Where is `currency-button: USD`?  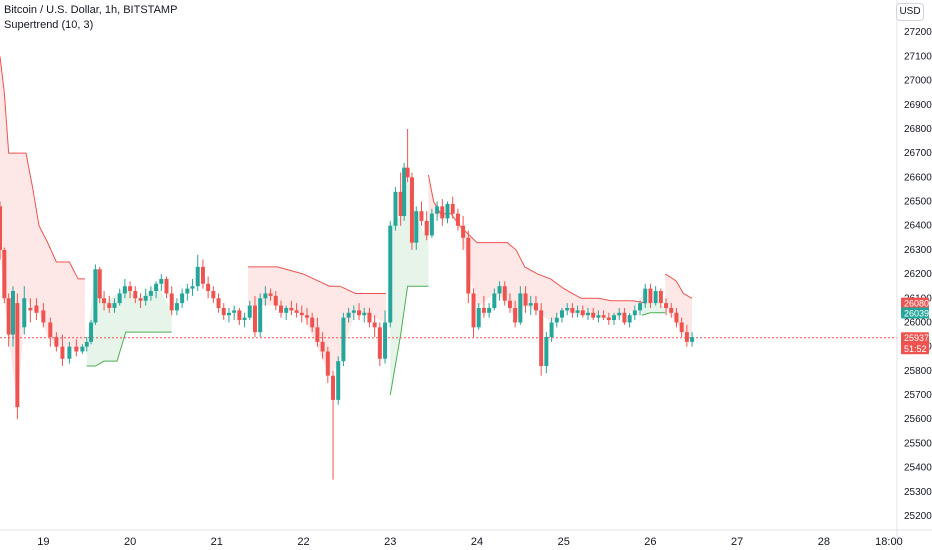 currency-button: USD is located at coordinates (910, 12).